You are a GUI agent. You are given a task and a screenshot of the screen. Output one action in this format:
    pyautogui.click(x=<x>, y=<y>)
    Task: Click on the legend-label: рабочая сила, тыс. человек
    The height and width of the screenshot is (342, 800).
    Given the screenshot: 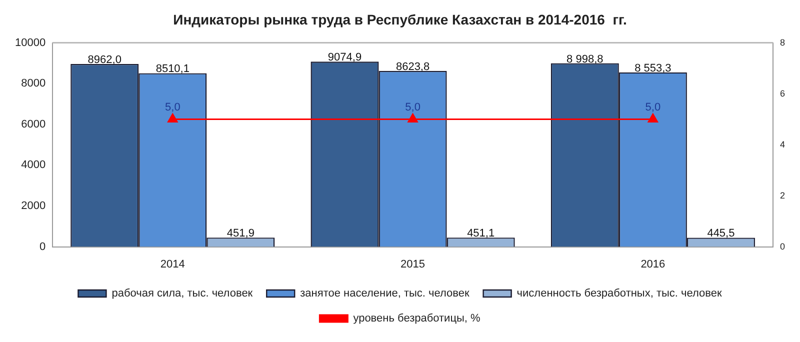 What is the action you would take?
    pyautogui.click(x=182, y=294)
    